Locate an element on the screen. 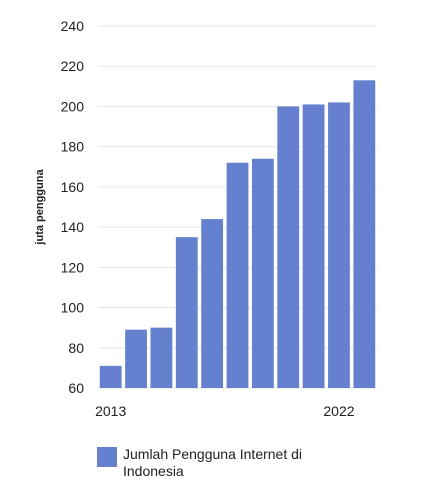  y-tick-label: 160 is located at coordinates (73, 187).